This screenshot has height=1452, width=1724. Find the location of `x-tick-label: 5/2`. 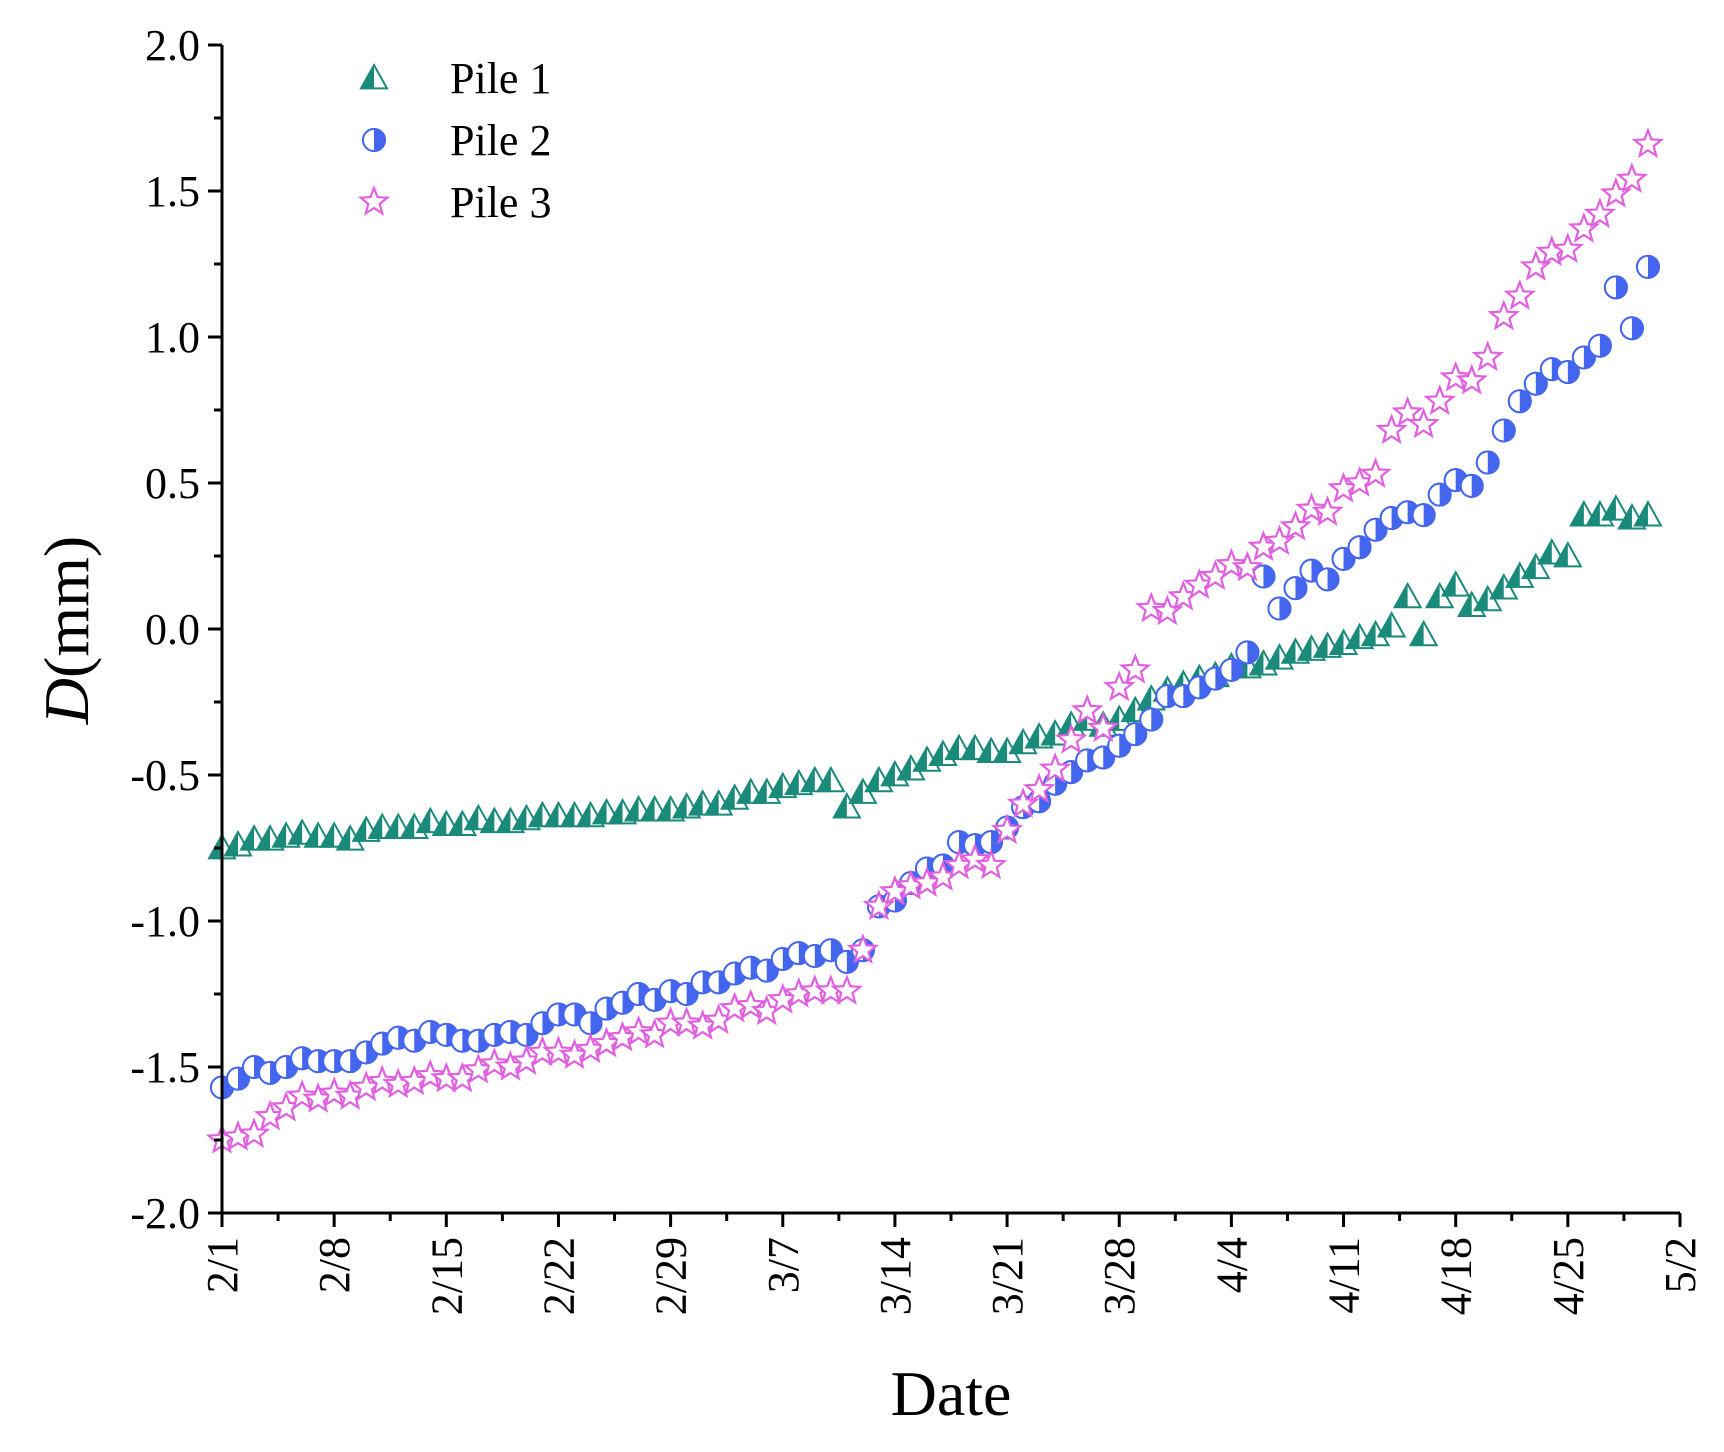

x-tick-label: 5/2 is located at coordinates (1680, 1265).